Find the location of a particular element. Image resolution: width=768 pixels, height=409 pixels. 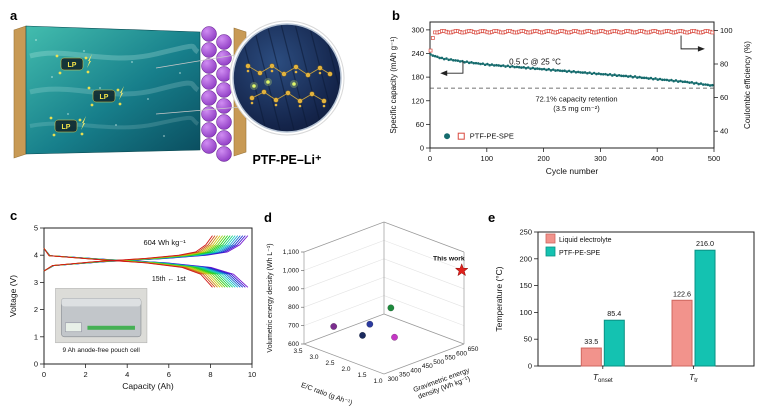

svg-text: 800 is located at coordinates (293, 307).